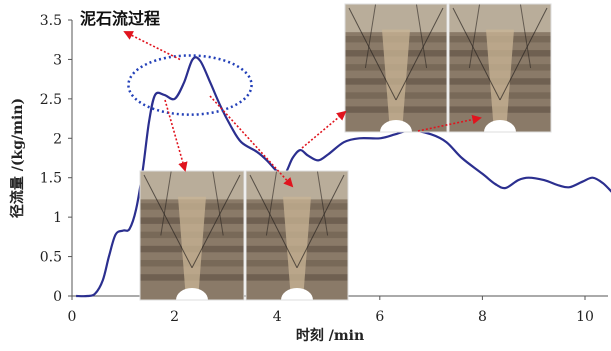  Describe the element at coordinates (51, 179) in the screenshot. I see `y-tick-label: 1.5` at that location.